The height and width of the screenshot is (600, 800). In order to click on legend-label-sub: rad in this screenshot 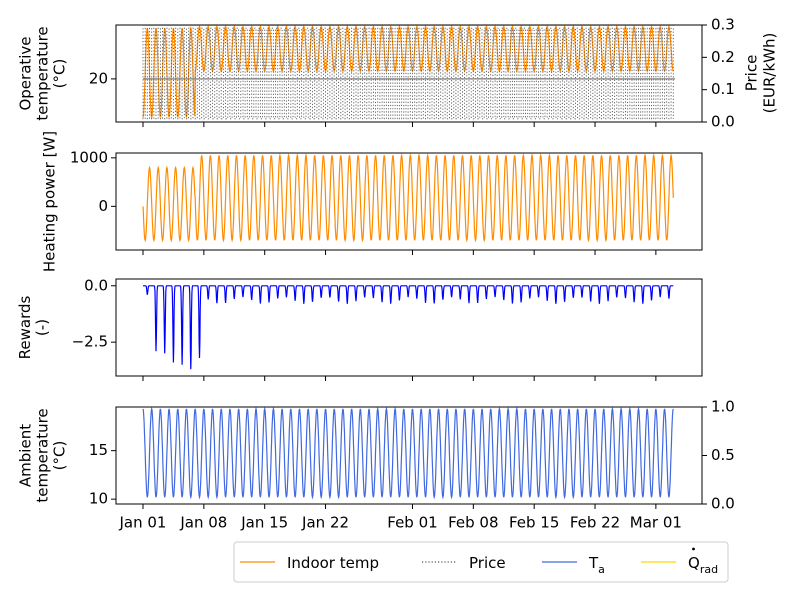, I will do `click(709, 569)`.